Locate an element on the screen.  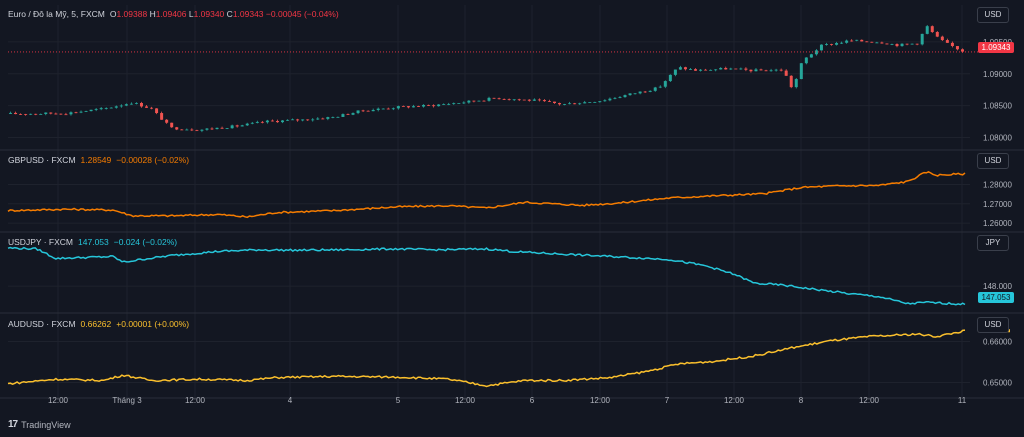
legend-change: −0.00028 (−0.02%) is located at coordinates (153, 160).